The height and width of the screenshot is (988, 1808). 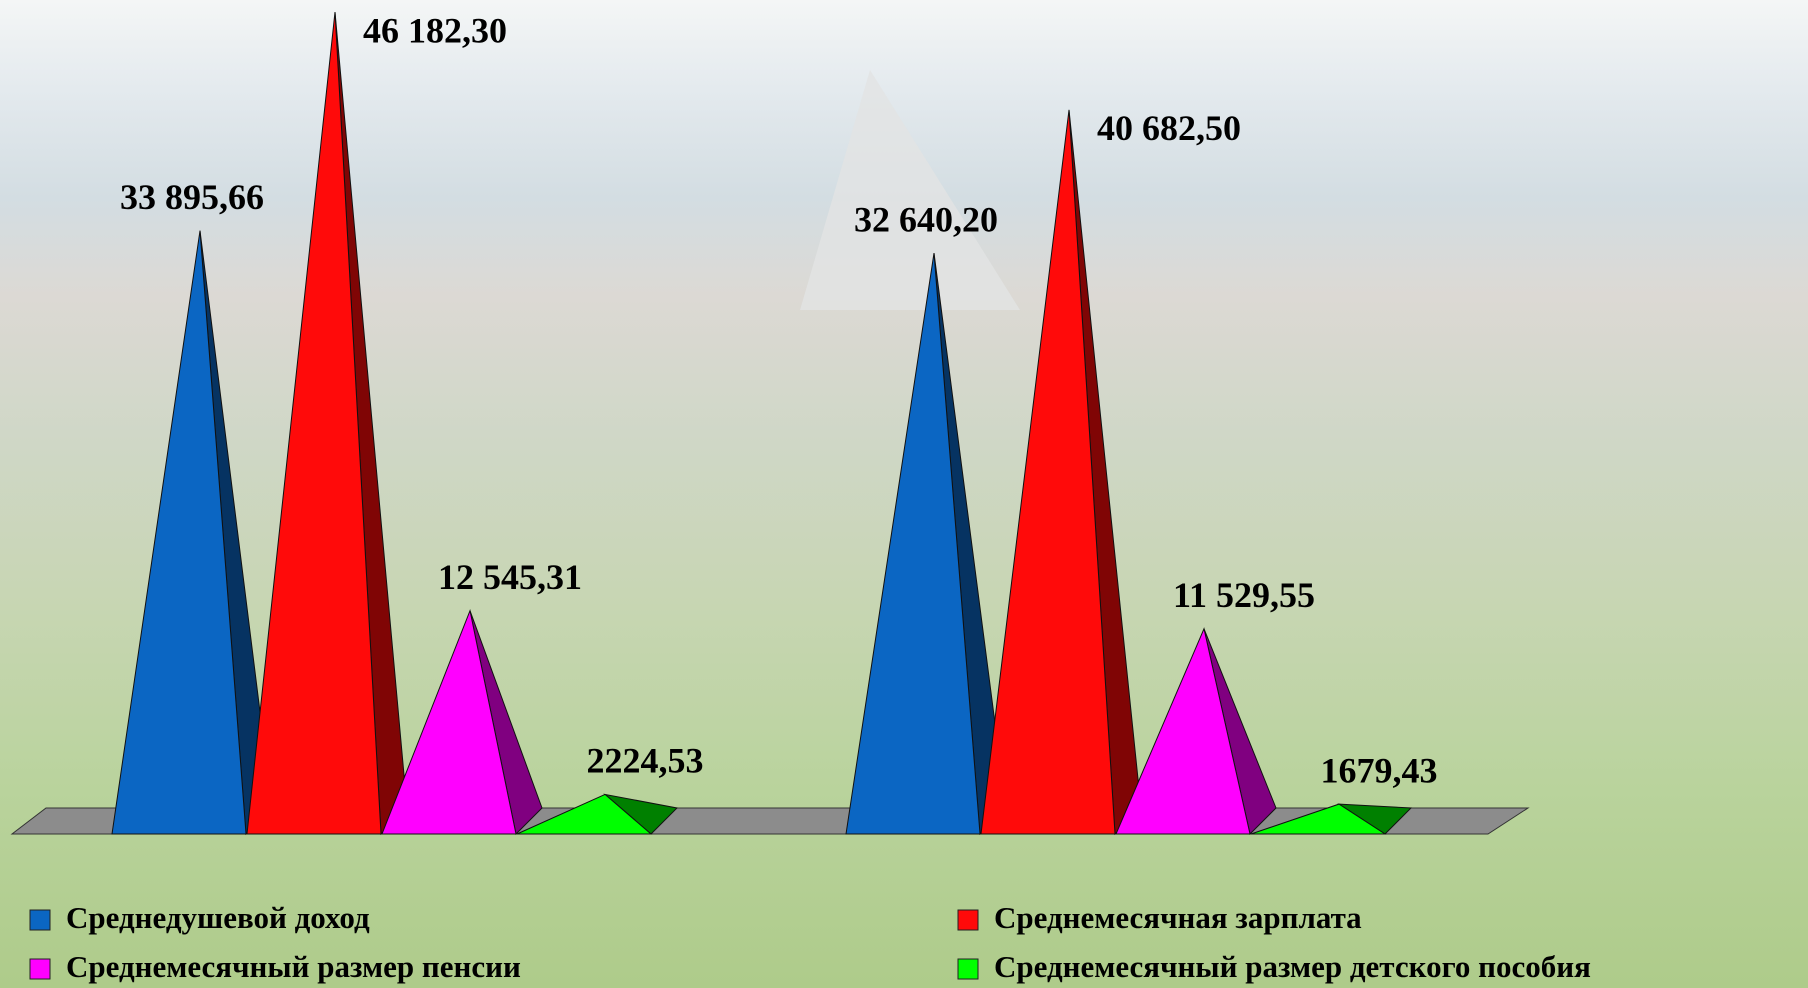 What do you see at coordinates (218, 917) in the screenshot?
I see `legend-label: Среднедушевой доход` at bounding box center [218, 917].